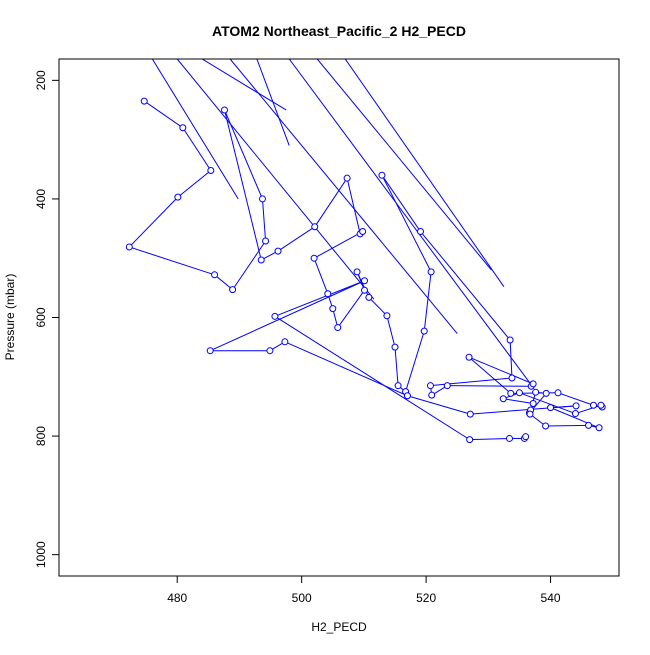 Image resolution: width=650 pixels, height=655 pixels. Describe the element at coordinates (339, 31) in the screenshot. I see `chart-title: ATOM2 Northeast_Pacific_2 H2_PECD` at that location.